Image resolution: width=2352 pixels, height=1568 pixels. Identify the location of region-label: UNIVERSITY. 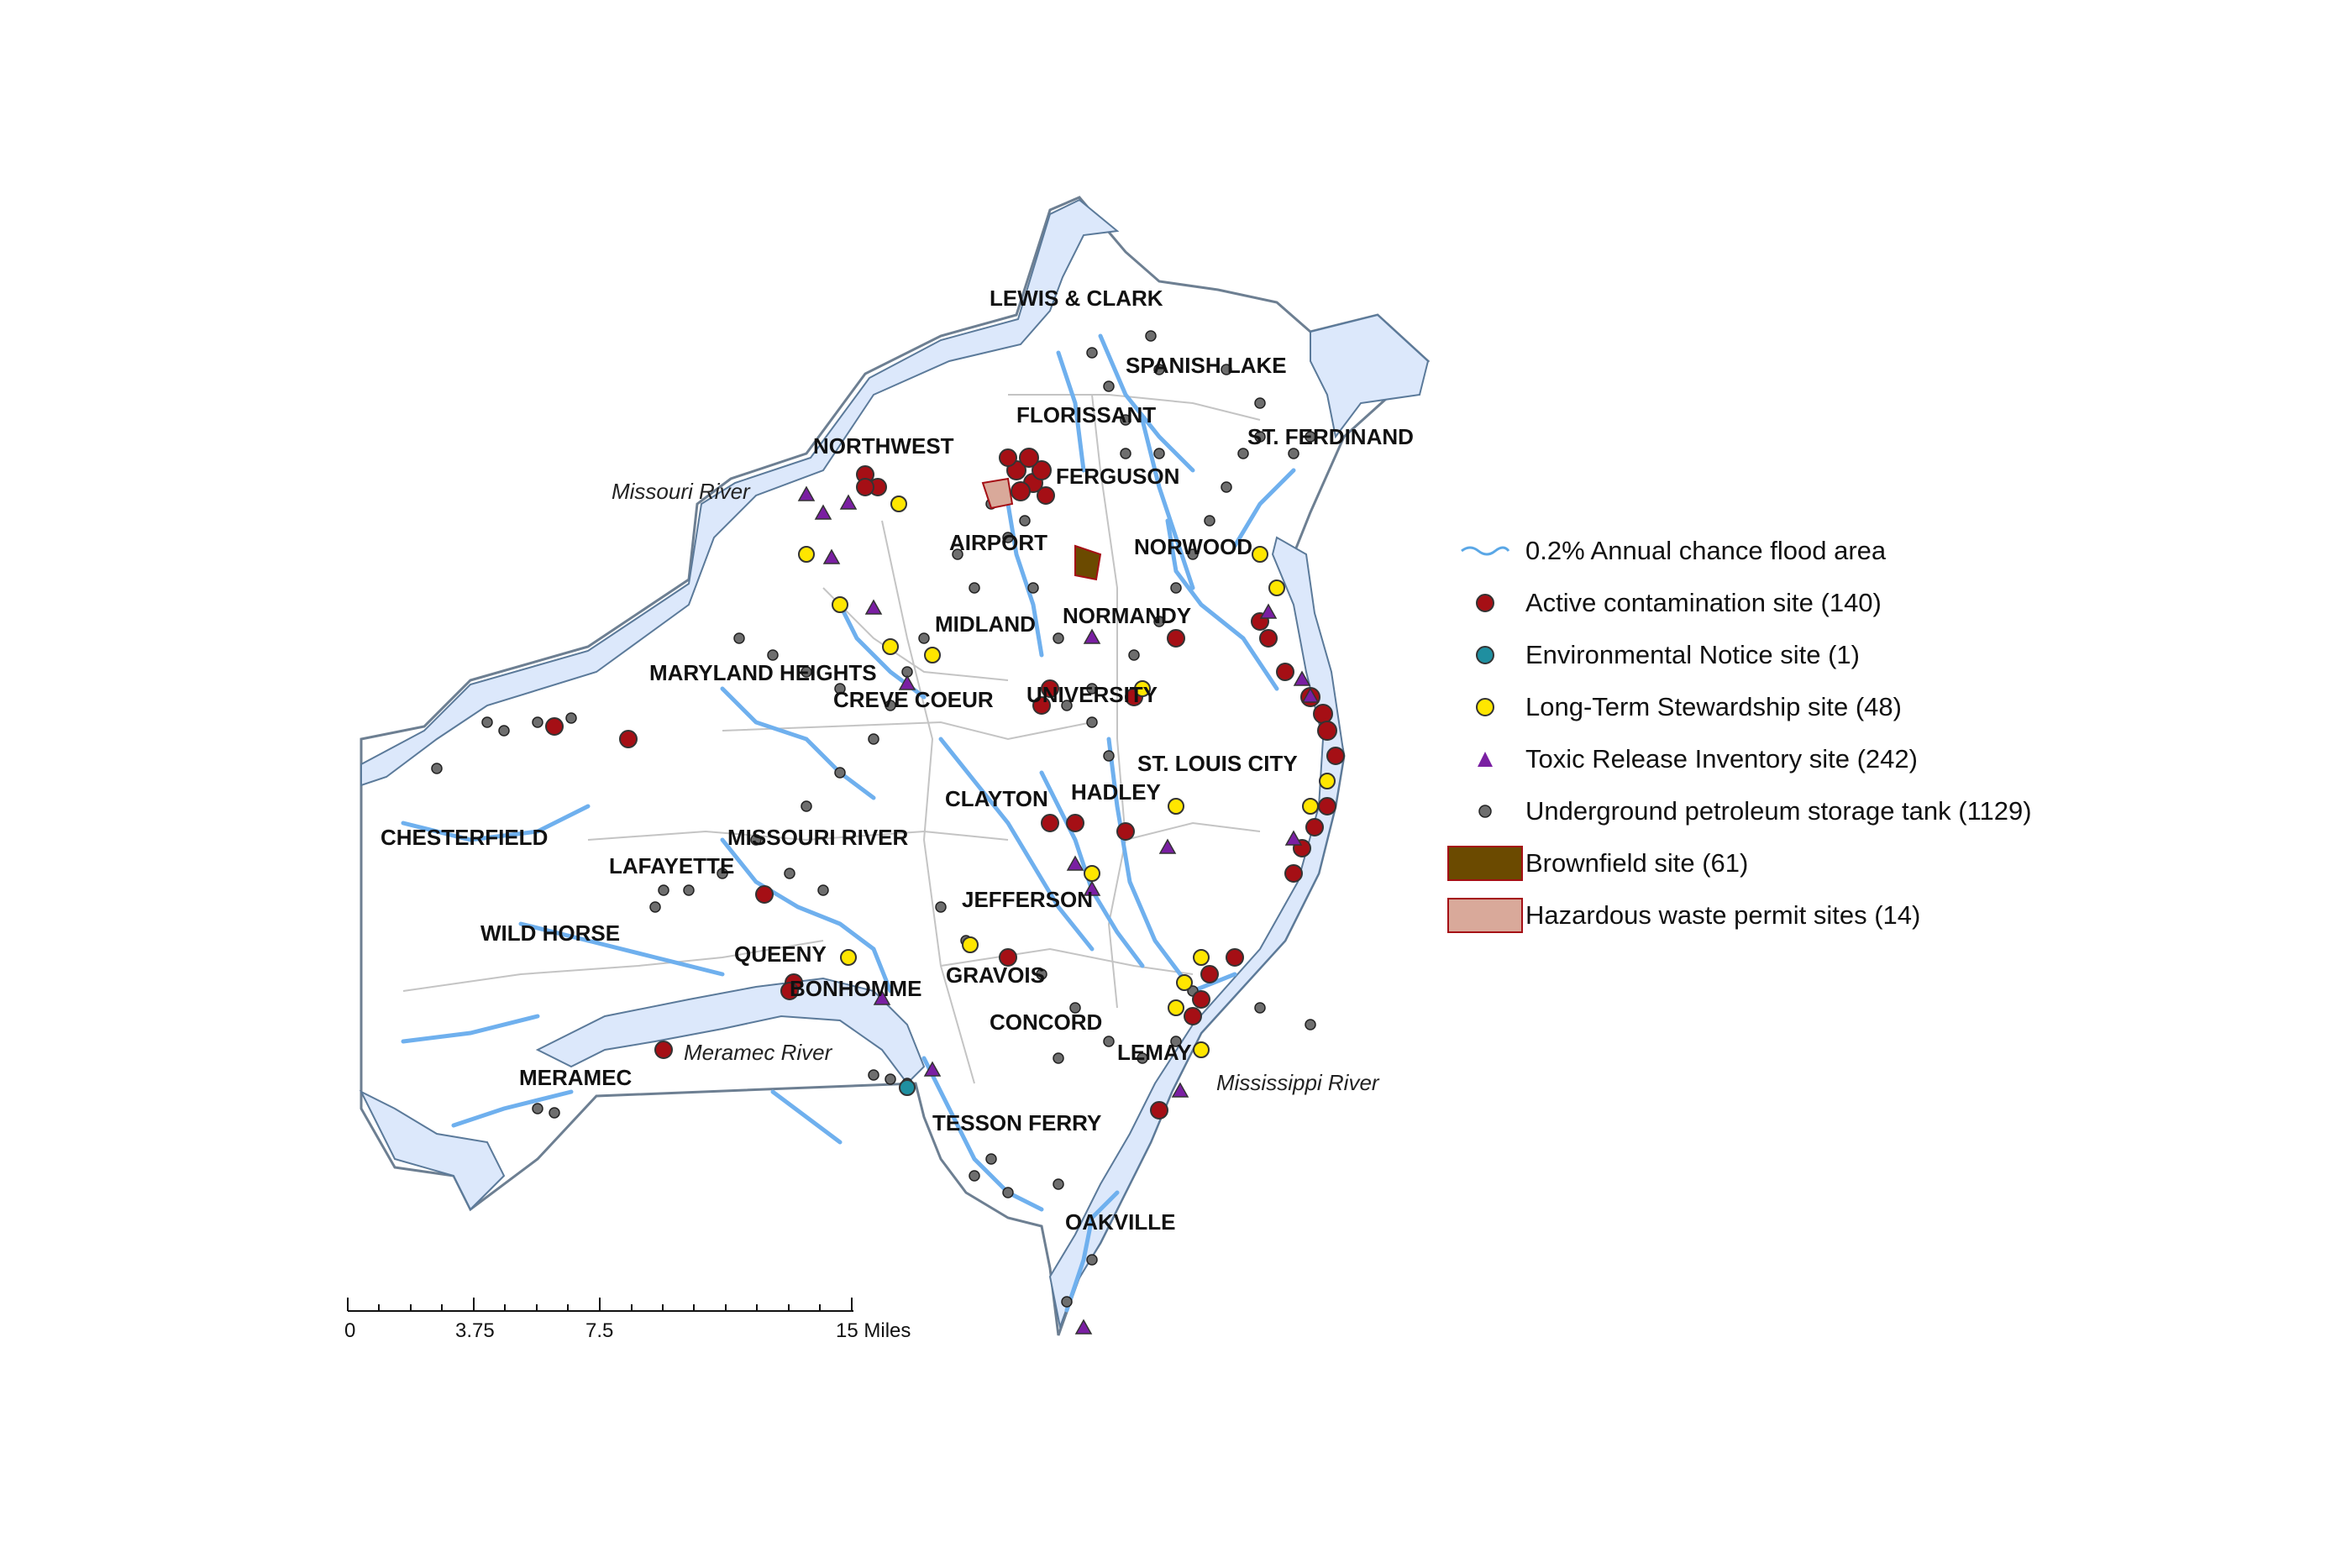
(1092, 694).